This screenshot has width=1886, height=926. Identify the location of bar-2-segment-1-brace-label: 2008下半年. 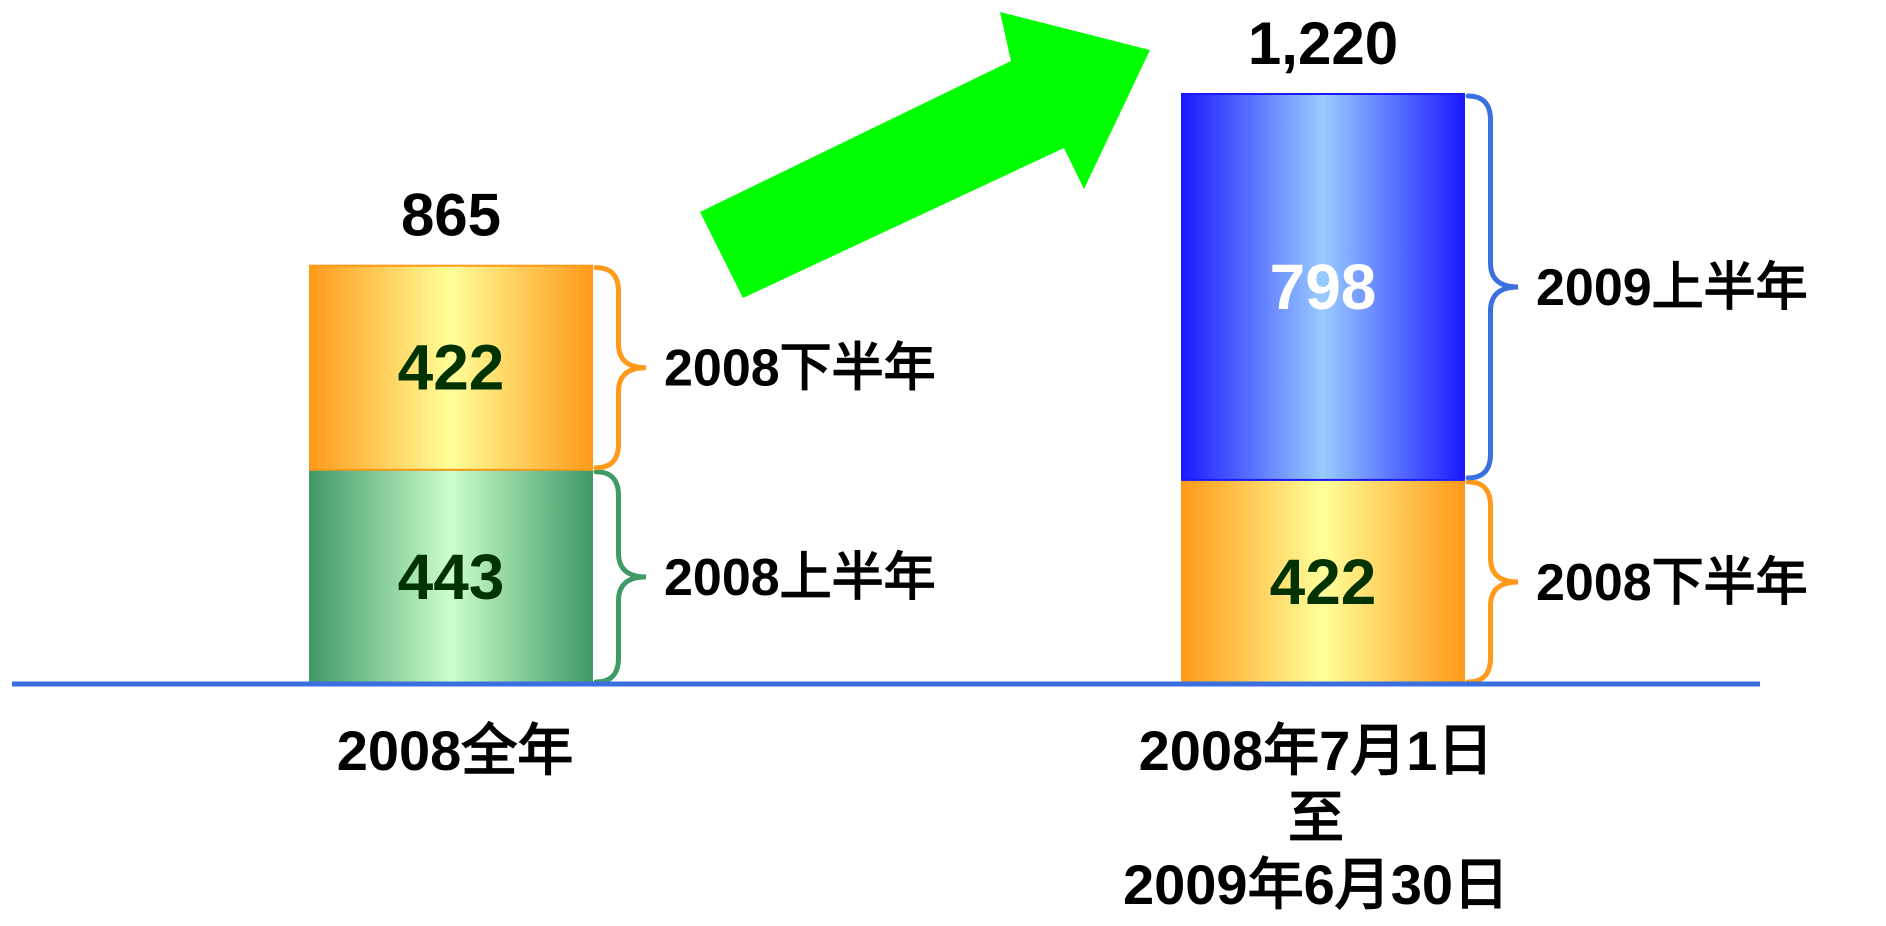
(1672, 583).